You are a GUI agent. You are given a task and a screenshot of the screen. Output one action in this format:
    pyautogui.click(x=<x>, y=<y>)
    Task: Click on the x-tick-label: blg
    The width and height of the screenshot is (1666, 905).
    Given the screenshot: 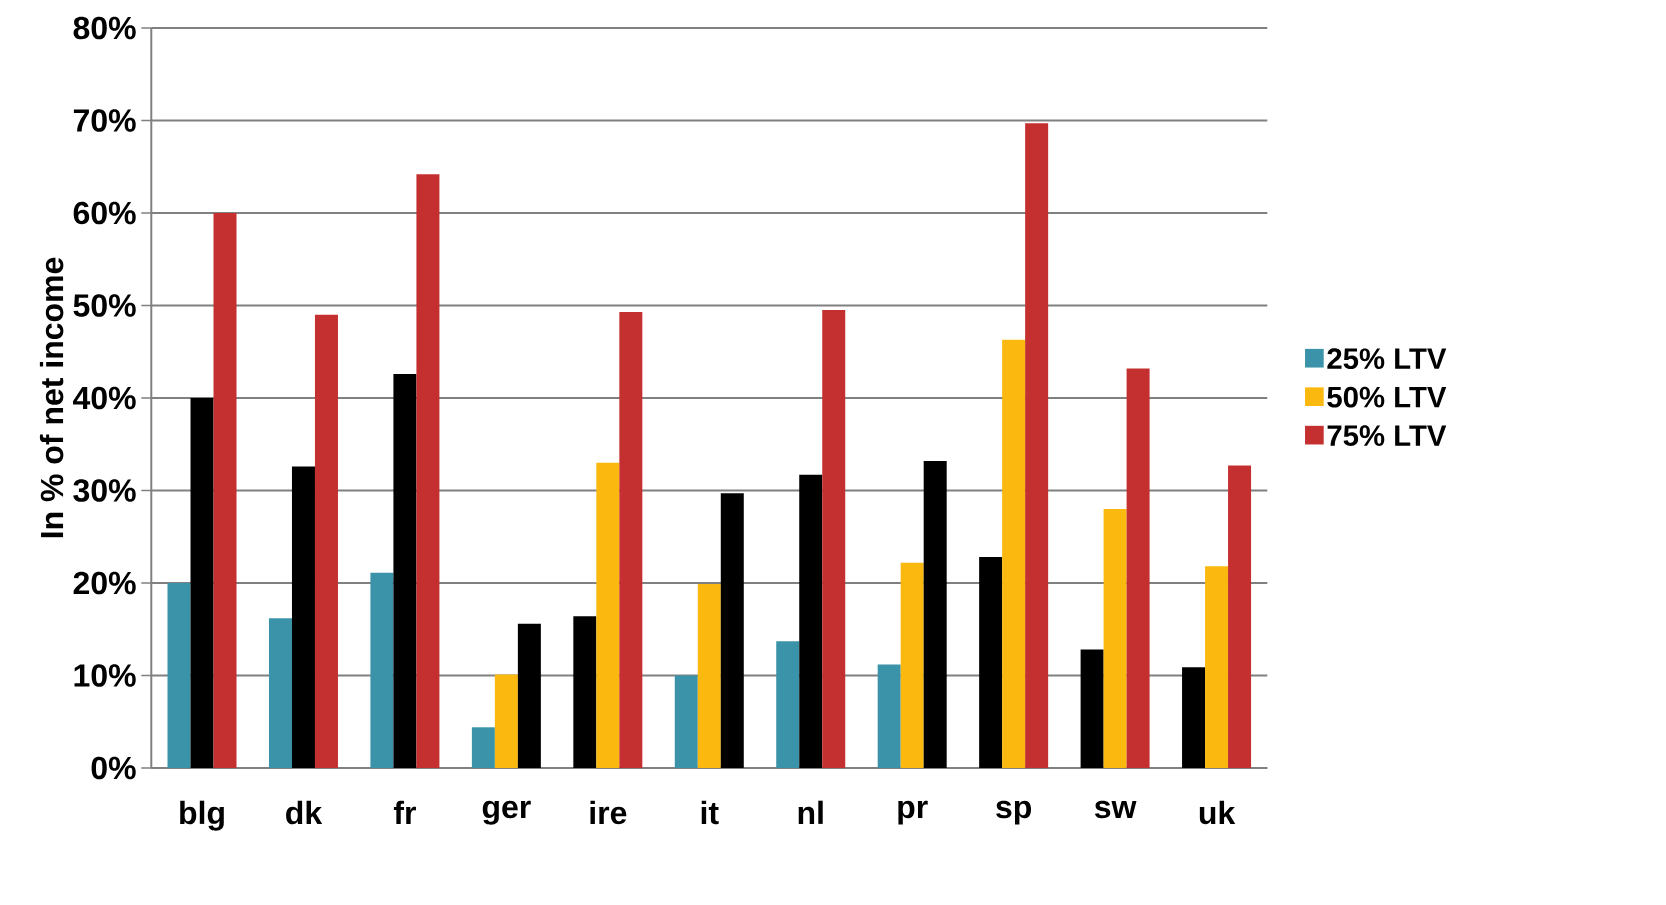 What is the action you would take?
    pyautogui.click(x=202, y=815)
    